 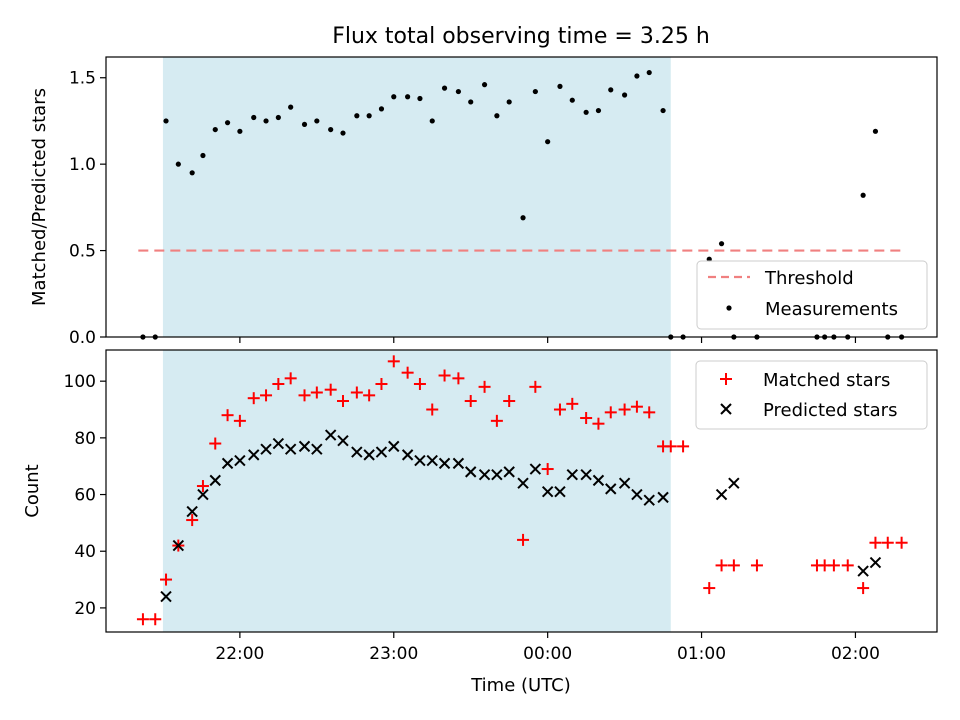 I want to click on y-tick-label: 60, so click(x=85, y=496).